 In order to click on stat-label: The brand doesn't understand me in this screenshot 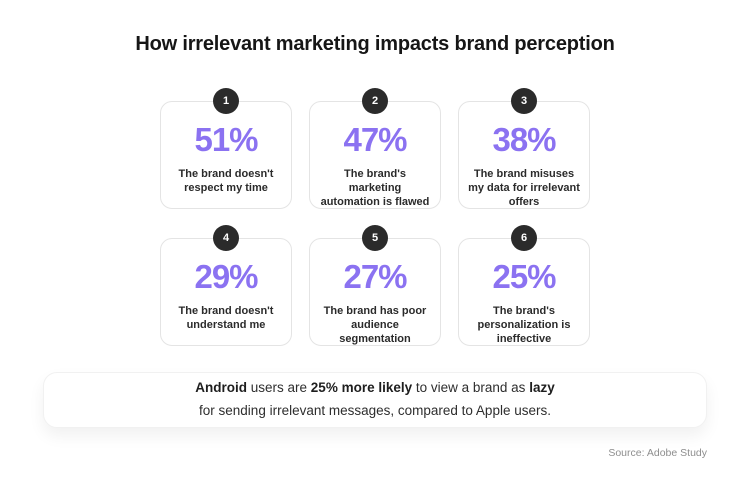, I will do `click(226, 318)`.